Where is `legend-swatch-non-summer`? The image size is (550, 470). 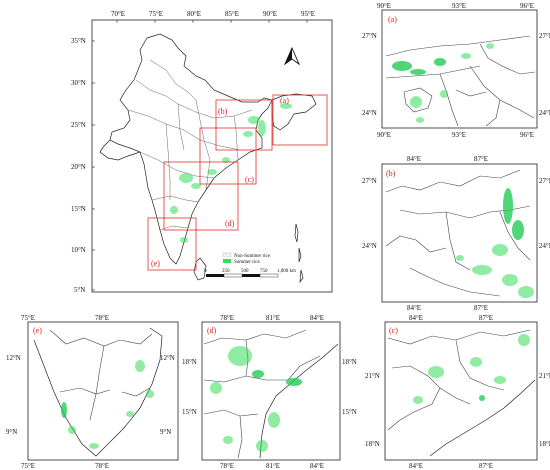 legend-swatch-non-summer is located at coordinates (227, 255).